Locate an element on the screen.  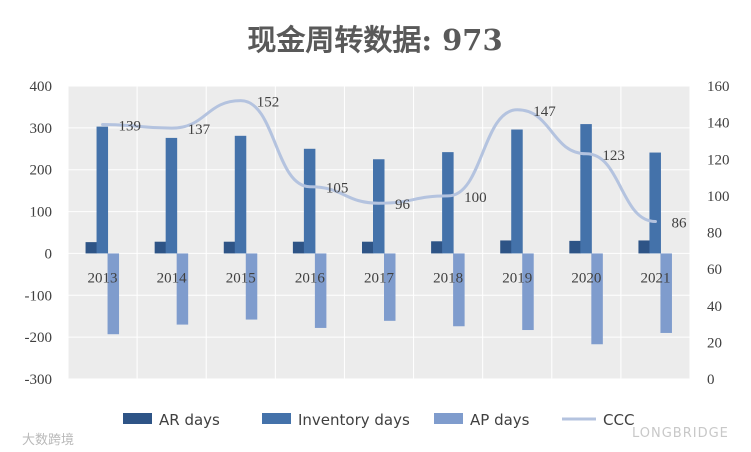
x-tick-label: 2015 is located at coordinates (241, 278).